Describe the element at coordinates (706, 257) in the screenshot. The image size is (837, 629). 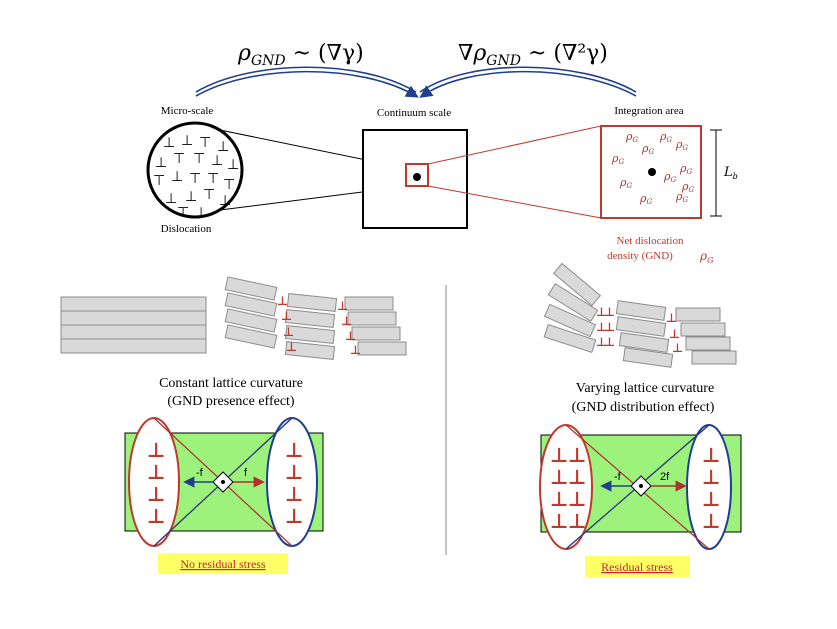
I see `svg-text: ρG` at that location.